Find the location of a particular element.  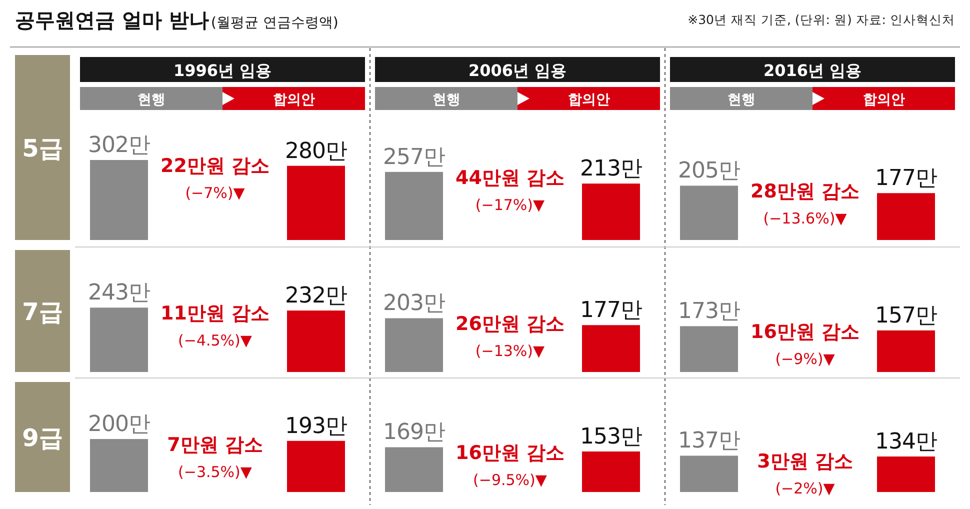

chart-title: 2016년 임용 is located at coordinates (812, 70).